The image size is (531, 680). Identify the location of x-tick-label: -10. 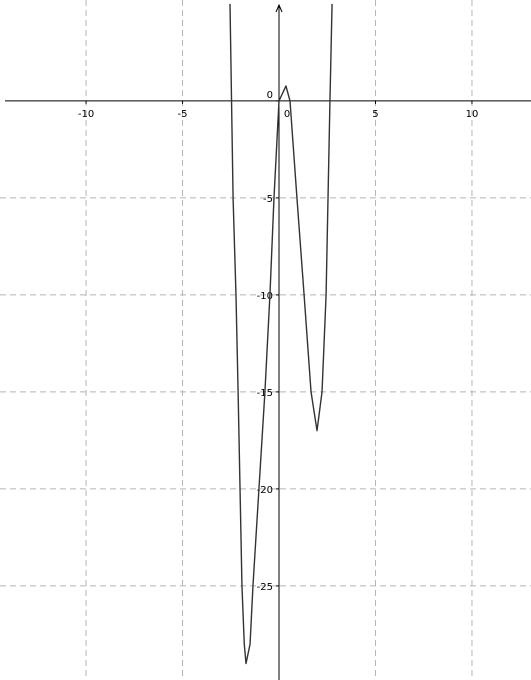
(86, 114).